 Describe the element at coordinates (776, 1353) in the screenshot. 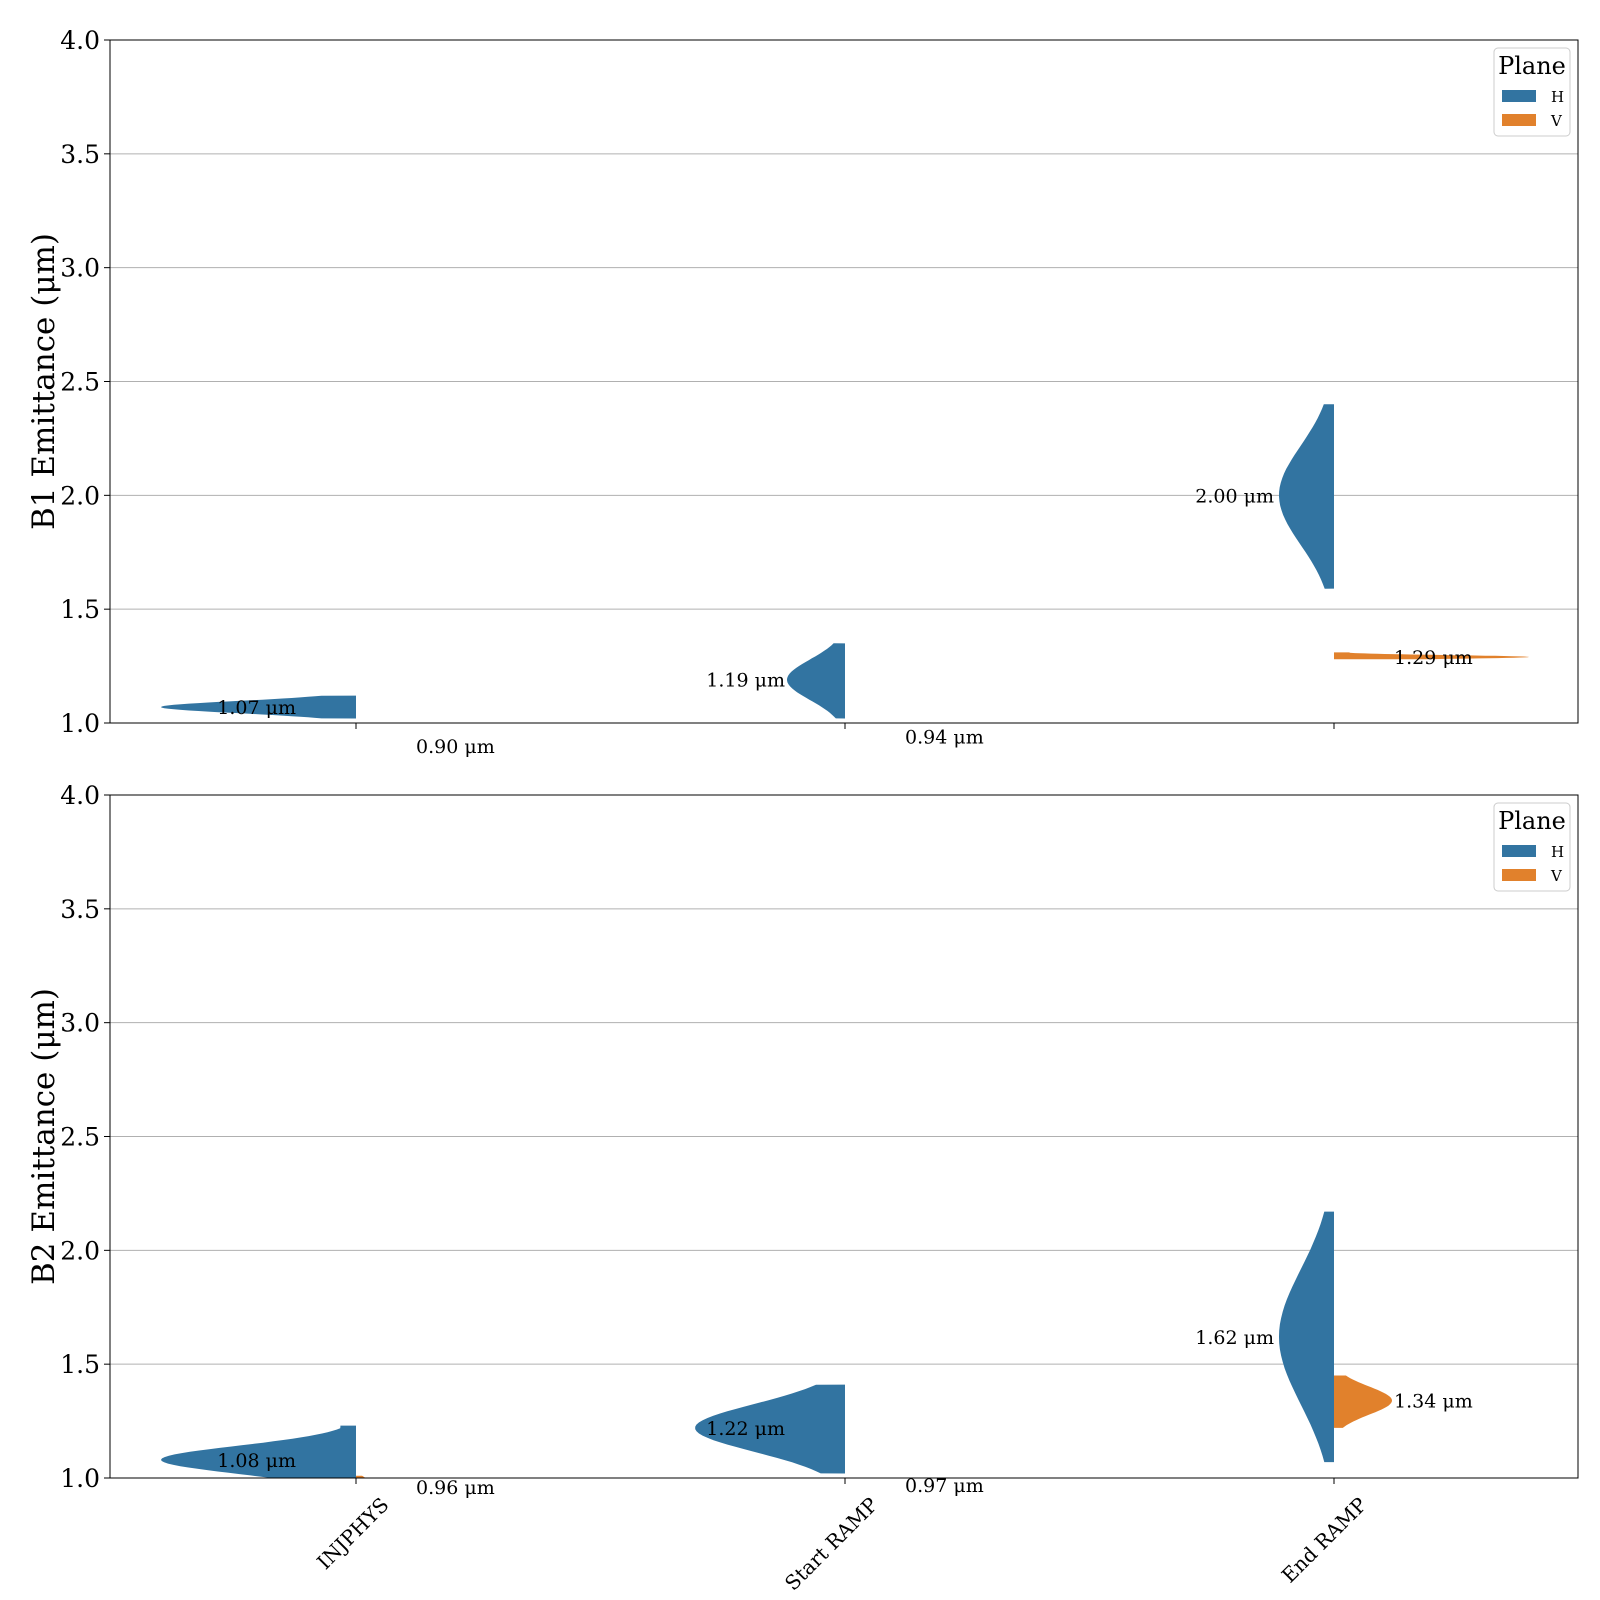

I see `violin-group` at that location.